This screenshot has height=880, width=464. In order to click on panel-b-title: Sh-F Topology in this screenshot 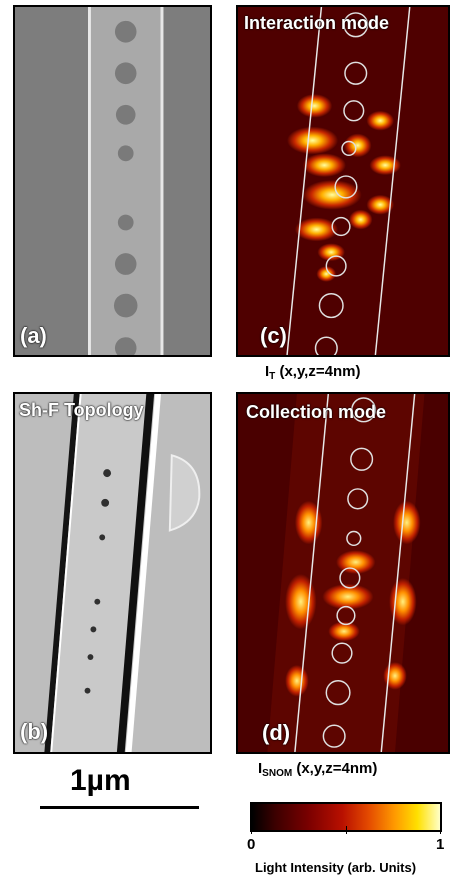, I will do `click(81, 410)`.